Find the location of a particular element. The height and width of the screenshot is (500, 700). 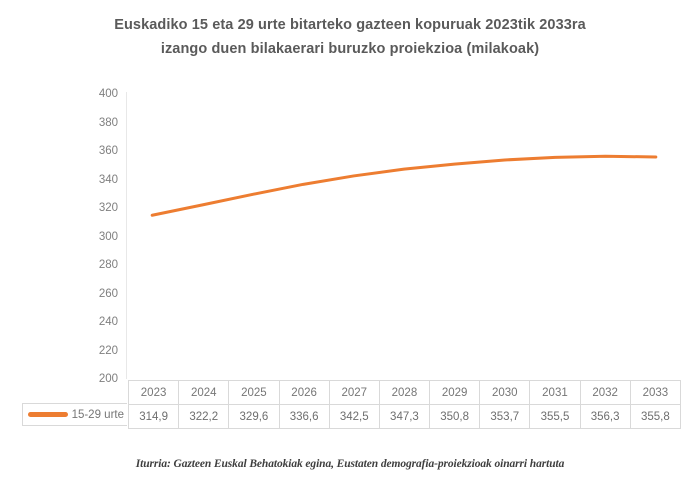

table-value-cell: 342,5 is located at coordinates (354, 416).